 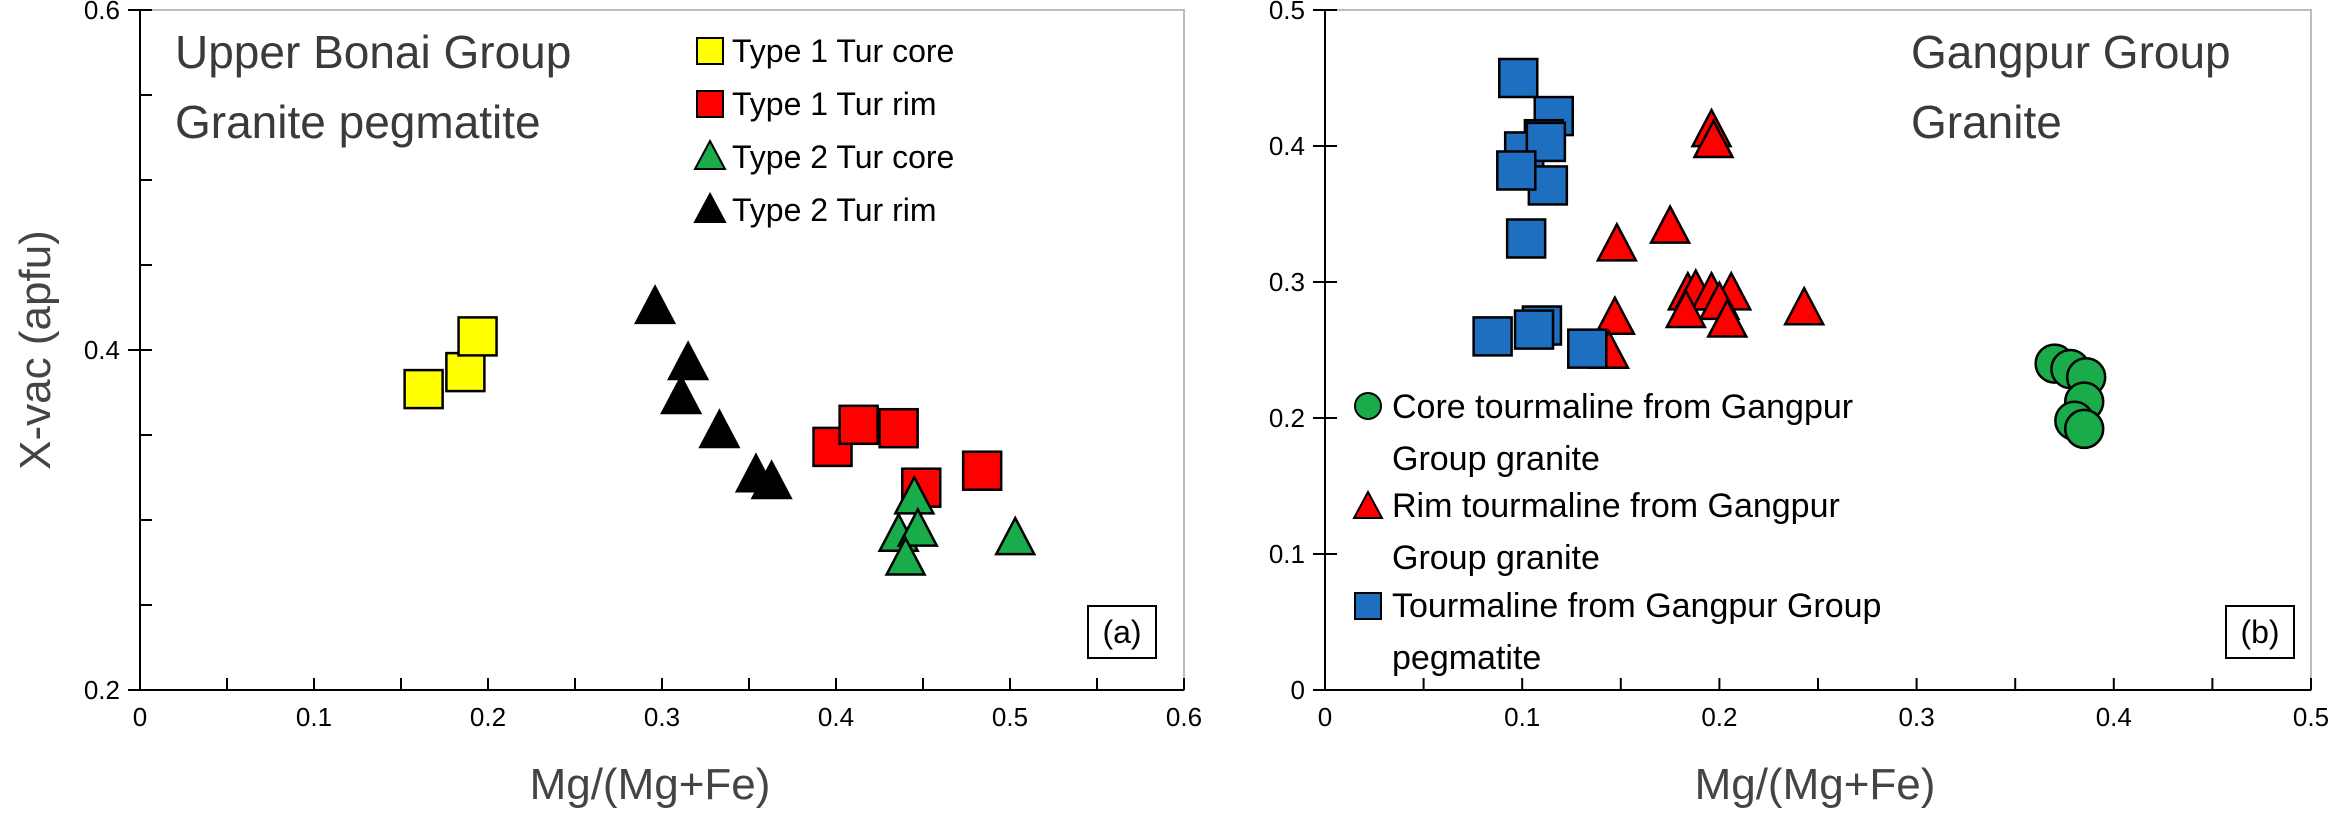 What do you see at coordinates (314, 717) in the screenshot?
I see `x-tick-label-a-1: 0.1` at bounding box center [314, 717].